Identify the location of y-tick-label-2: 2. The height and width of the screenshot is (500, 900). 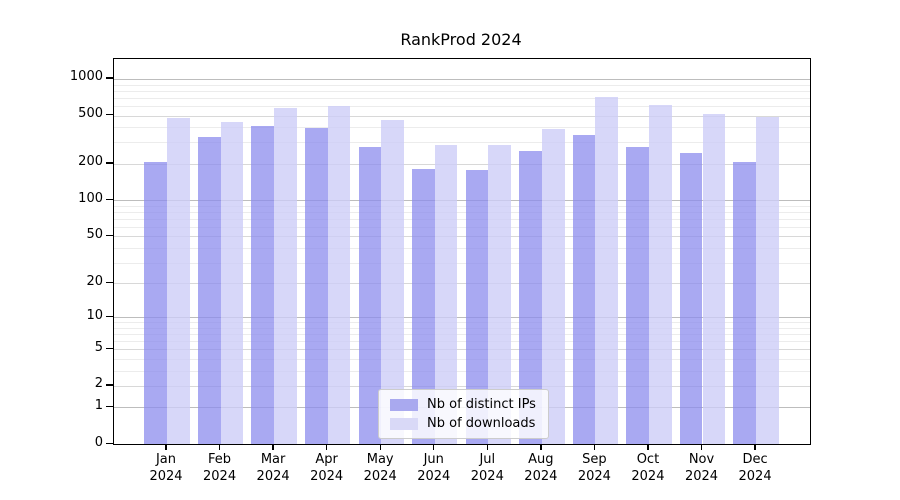
(98, 384).